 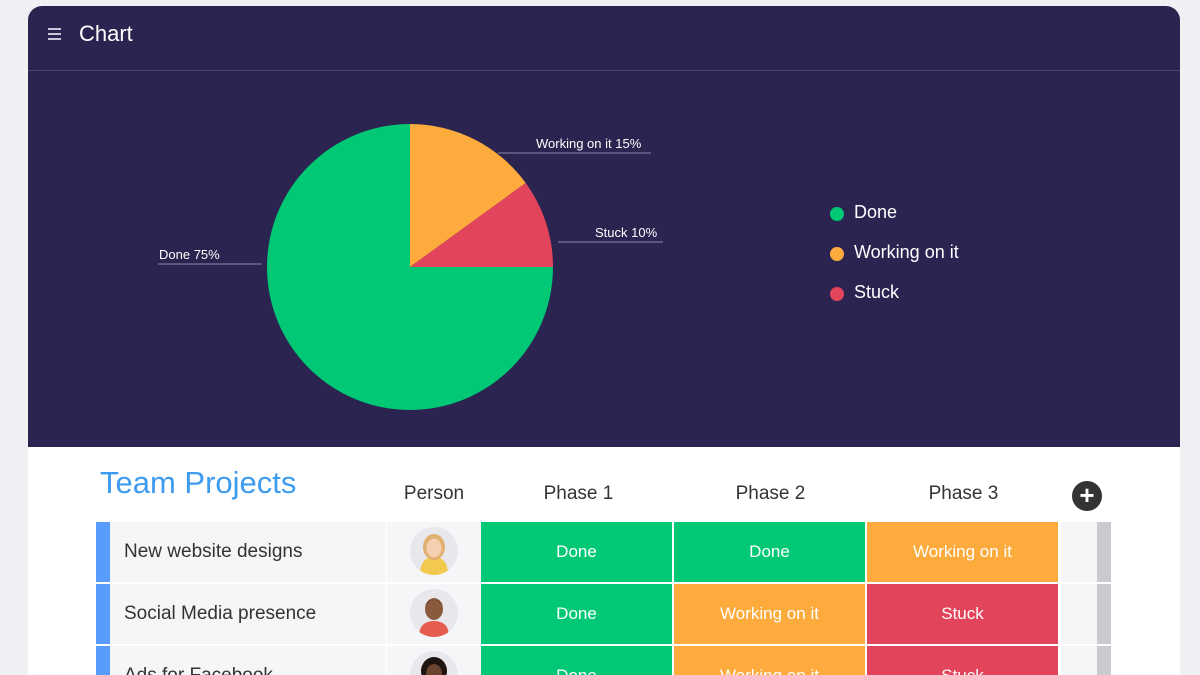 What do you see at coordinates (589, 143) in the screenshot?
I see `pie-data-label: Working on it 15%` at bounding box center [589, 143].